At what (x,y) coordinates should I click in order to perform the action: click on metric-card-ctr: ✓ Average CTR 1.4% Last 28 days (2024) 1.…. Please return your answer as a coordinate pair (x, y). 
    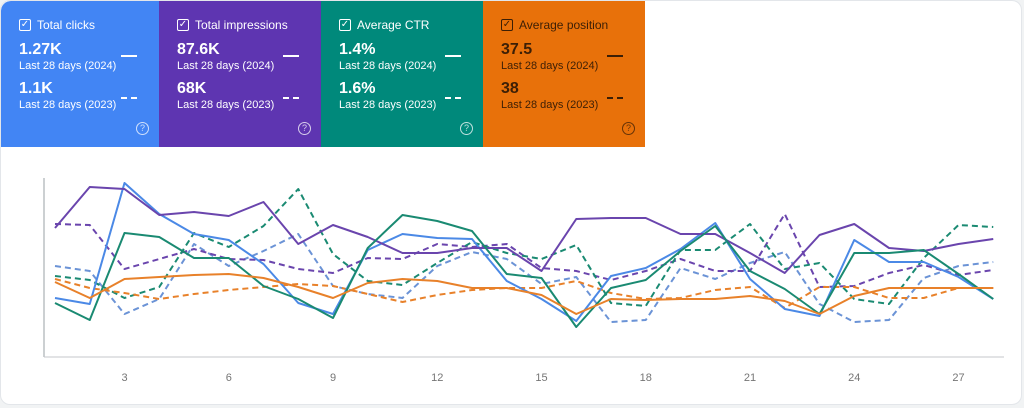
    Looking at the image, I should click on (402, 74).